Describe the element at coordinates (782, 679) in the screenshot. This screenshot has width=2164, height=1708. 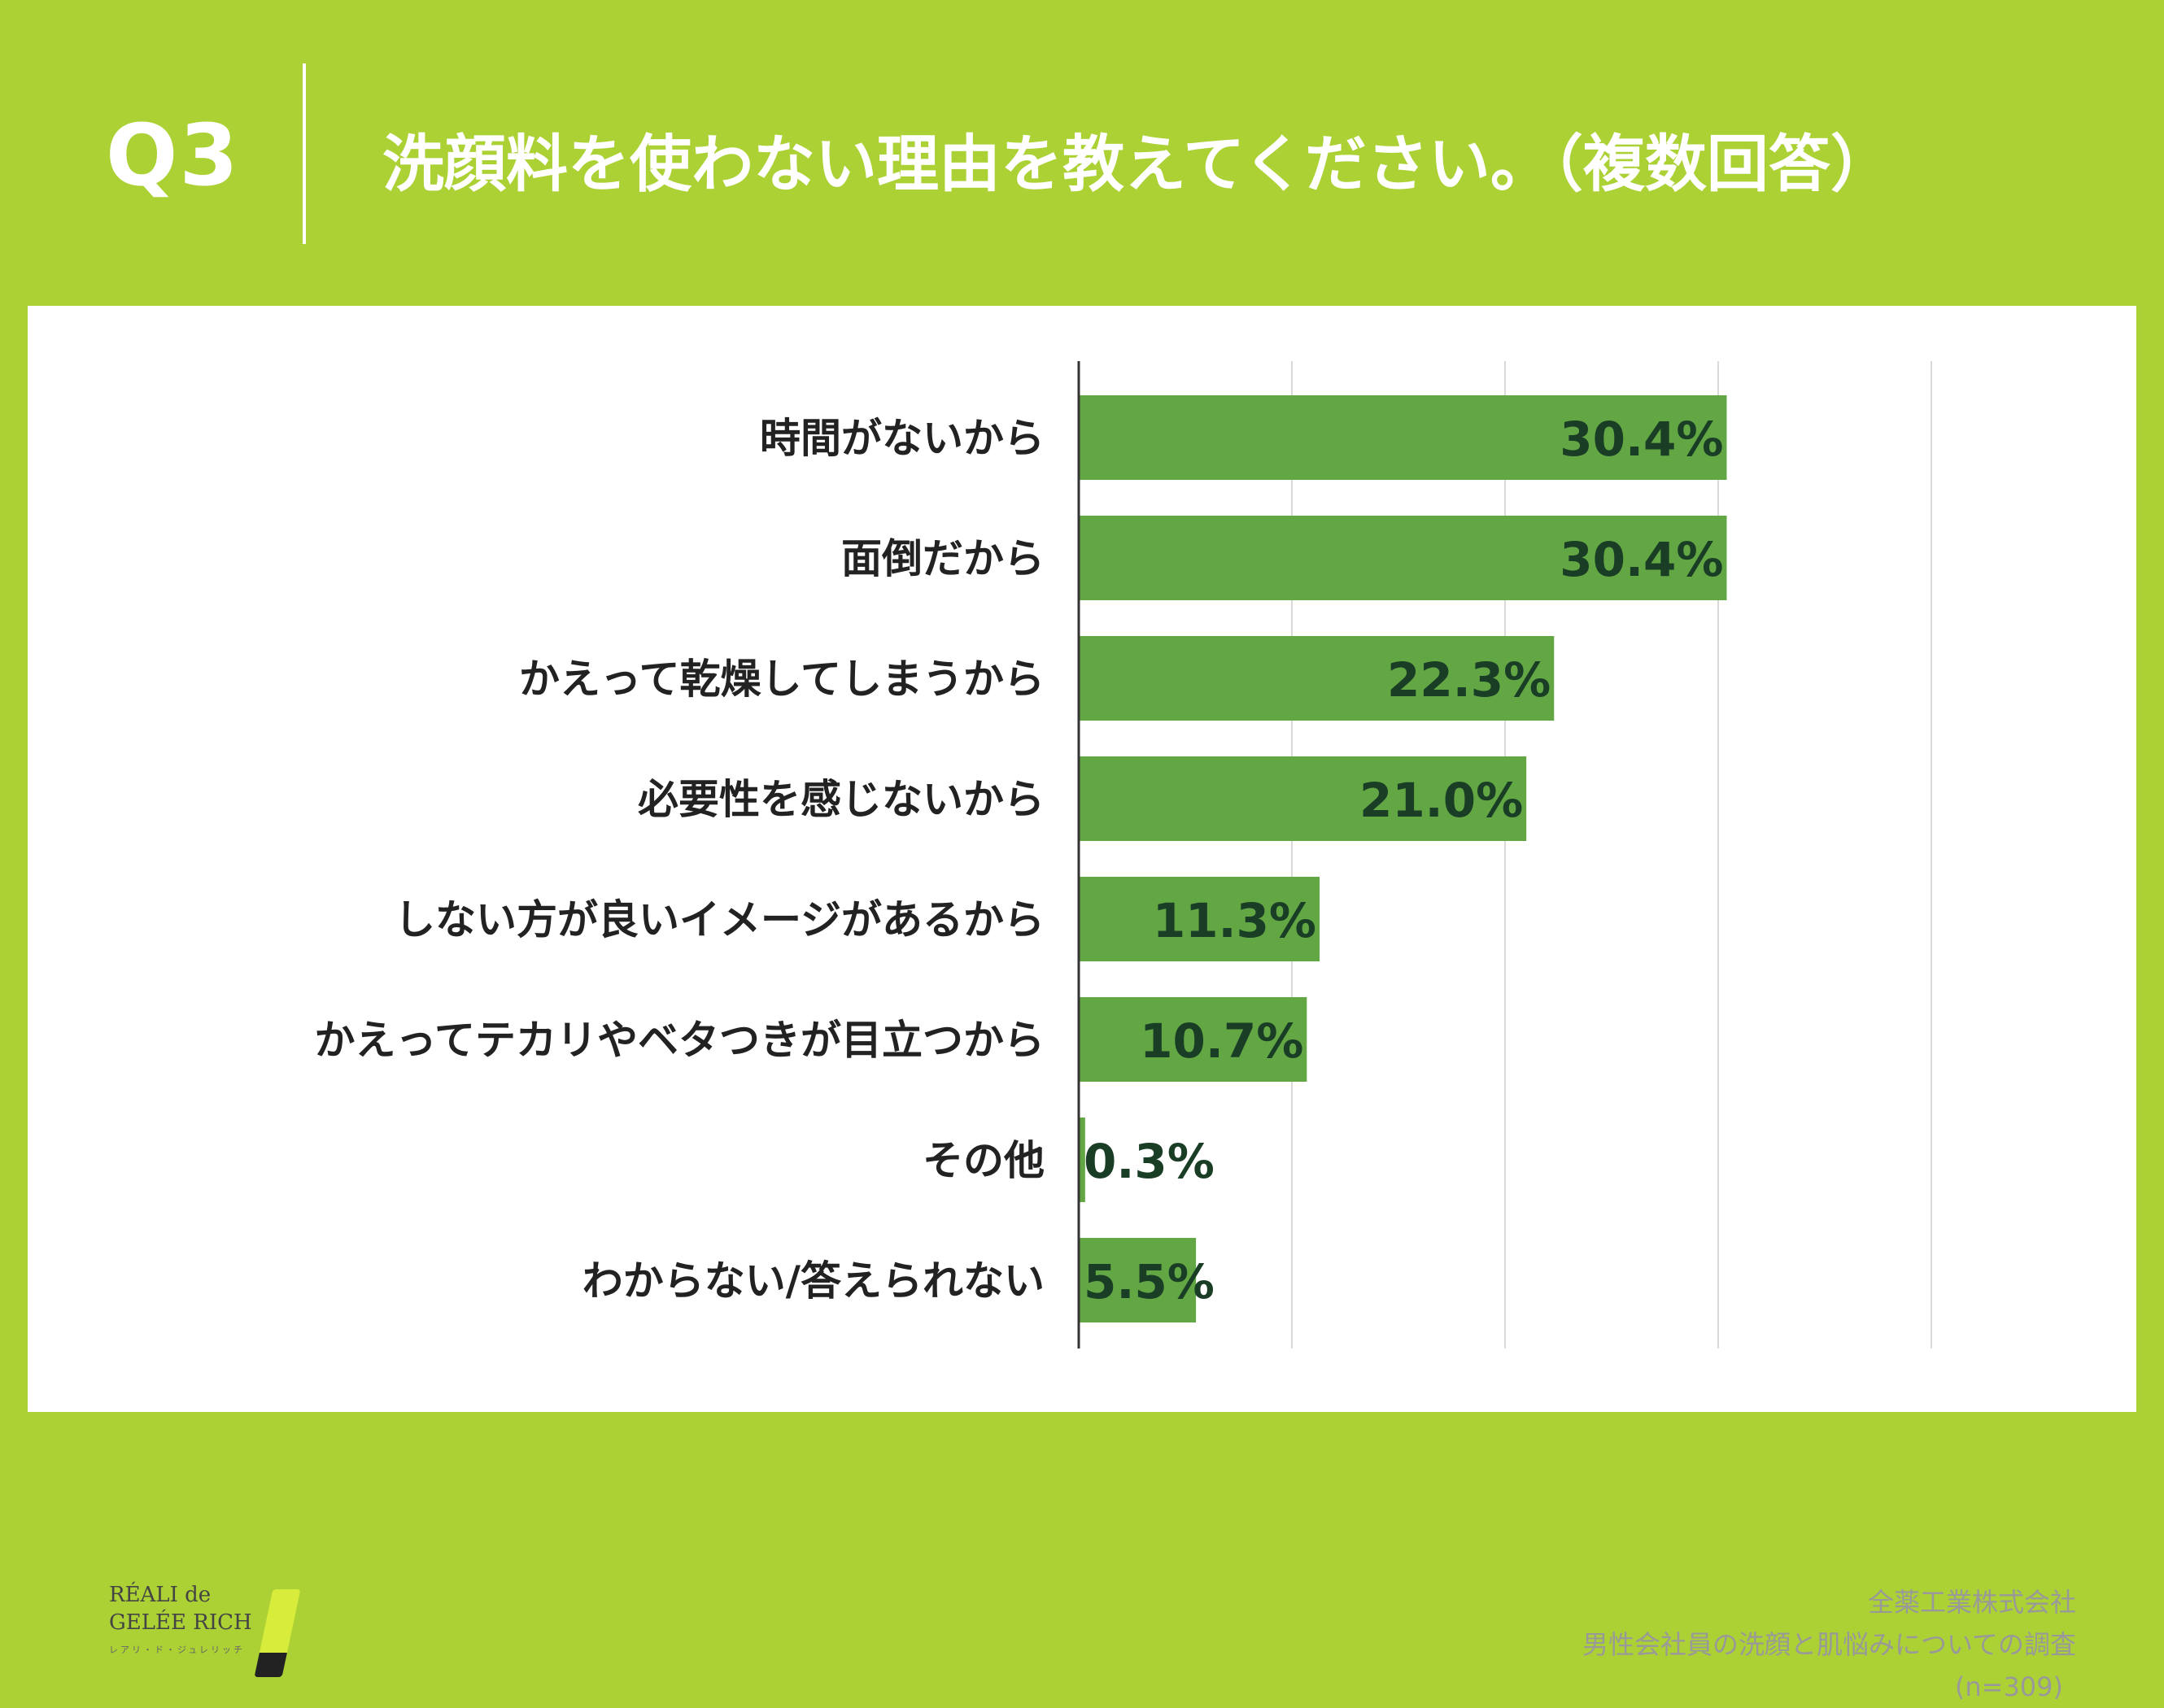
I see `category-label-2: かえって乾燥してしまうから` at that location.